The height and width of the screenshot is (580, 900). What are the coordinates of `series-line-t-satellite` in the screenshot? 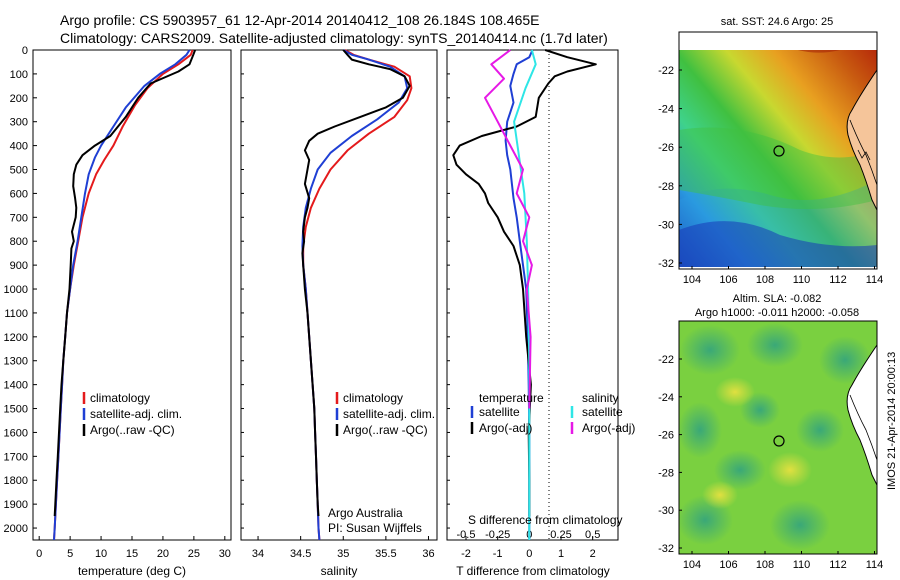 It's located at (519, 294).